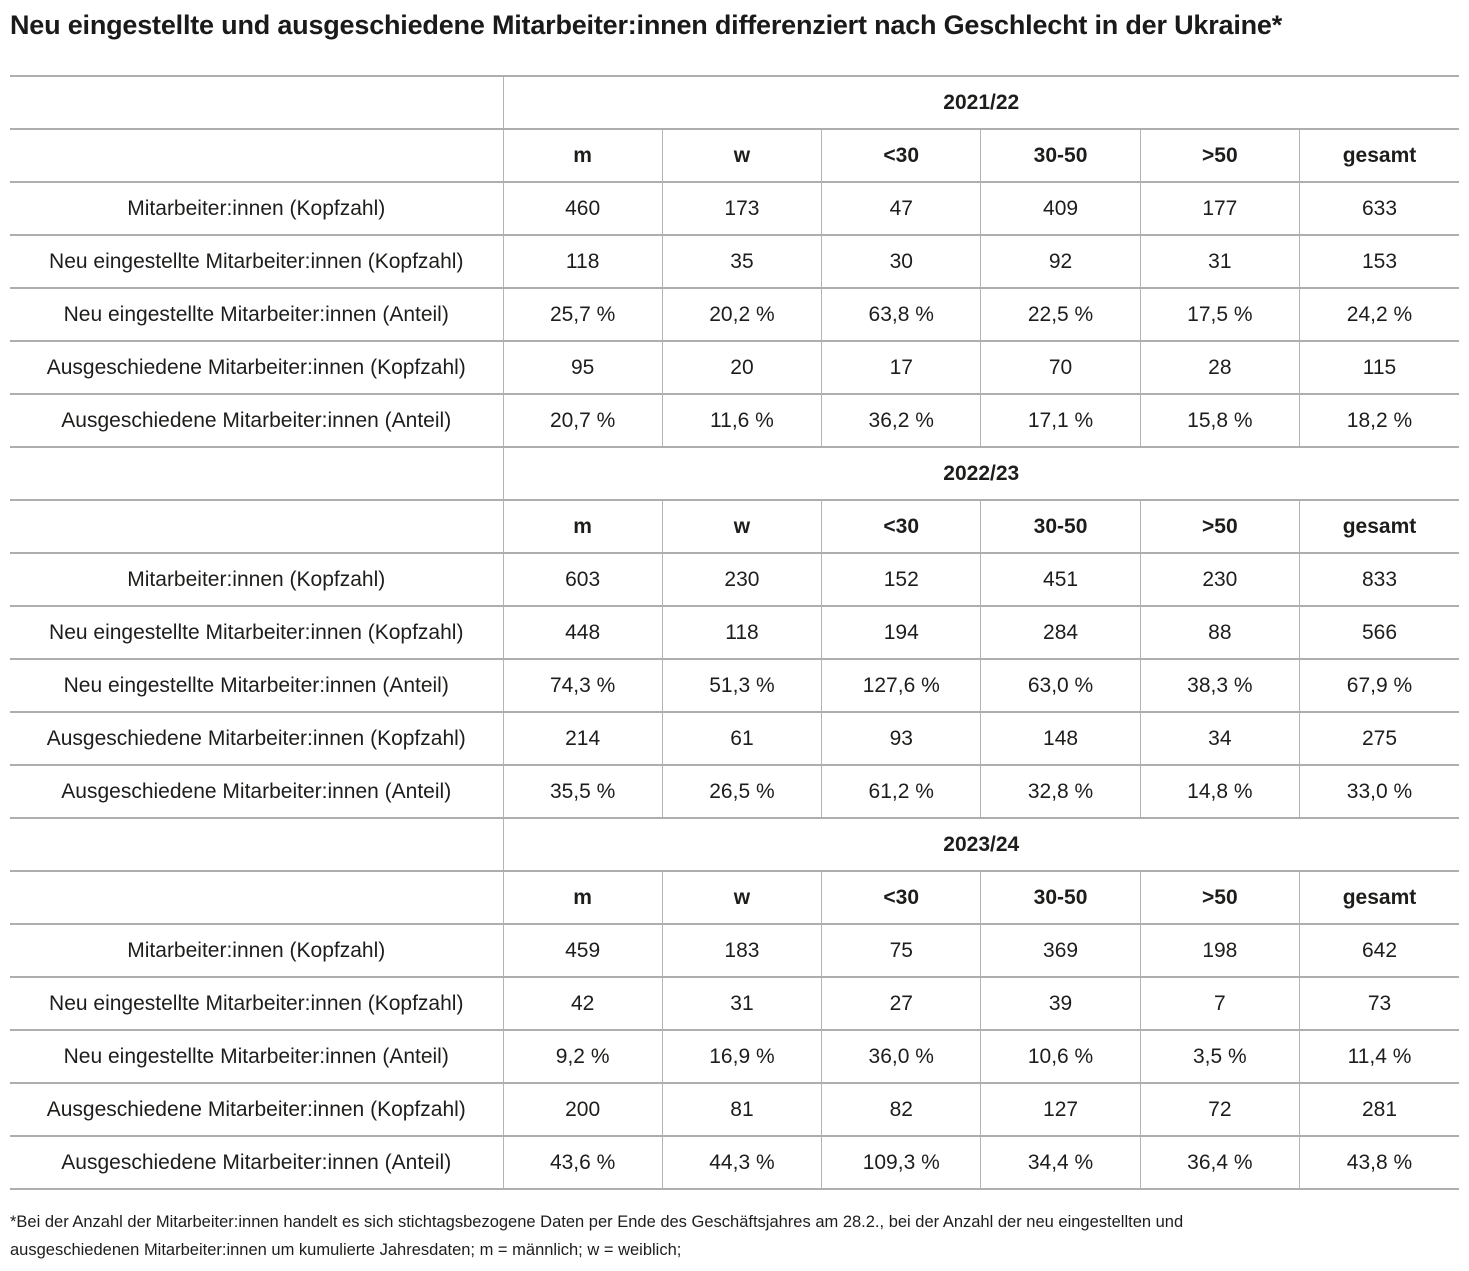  Describe the element at coordinates (1219, 791) in the screenshot. I see `value-cell: 14,8 %` at that location.